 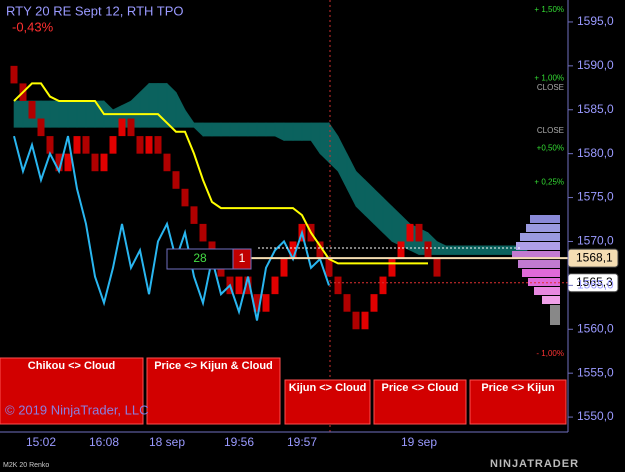 What do you see at coordinates (595, 197) in the screenshot?
I see `y-tick-label: 1575,0` at bounding box center [595, 197].